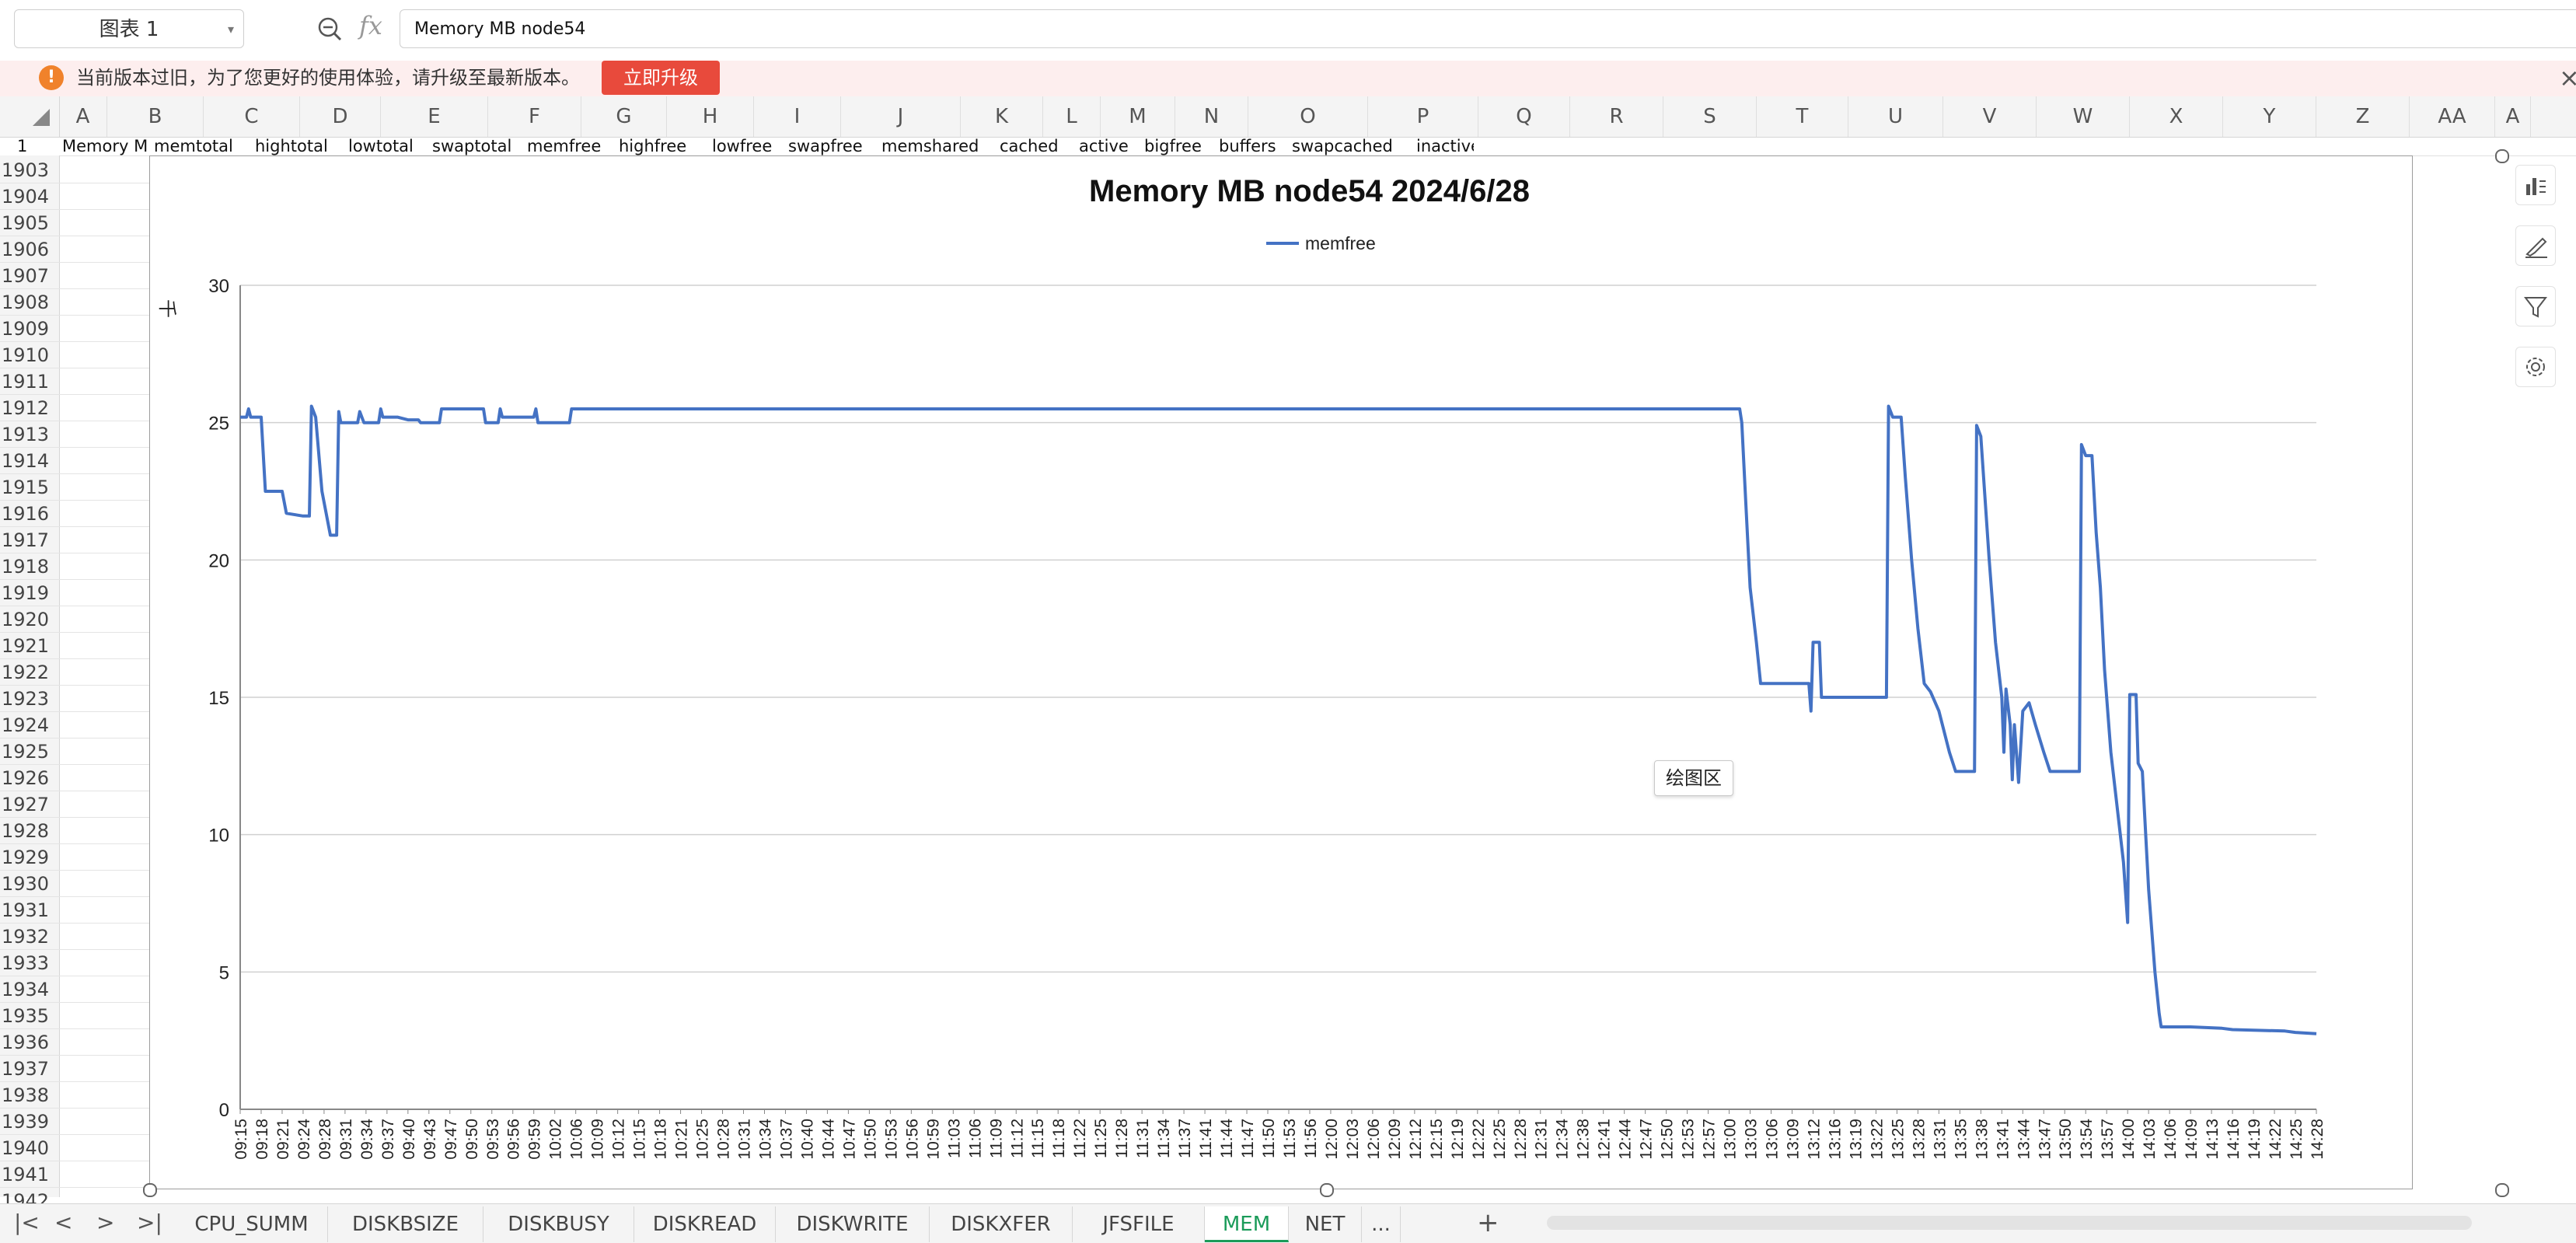 The height and width of the screenshot is (1243, 2576). I want to click on column-header: J, so click(901, 116).